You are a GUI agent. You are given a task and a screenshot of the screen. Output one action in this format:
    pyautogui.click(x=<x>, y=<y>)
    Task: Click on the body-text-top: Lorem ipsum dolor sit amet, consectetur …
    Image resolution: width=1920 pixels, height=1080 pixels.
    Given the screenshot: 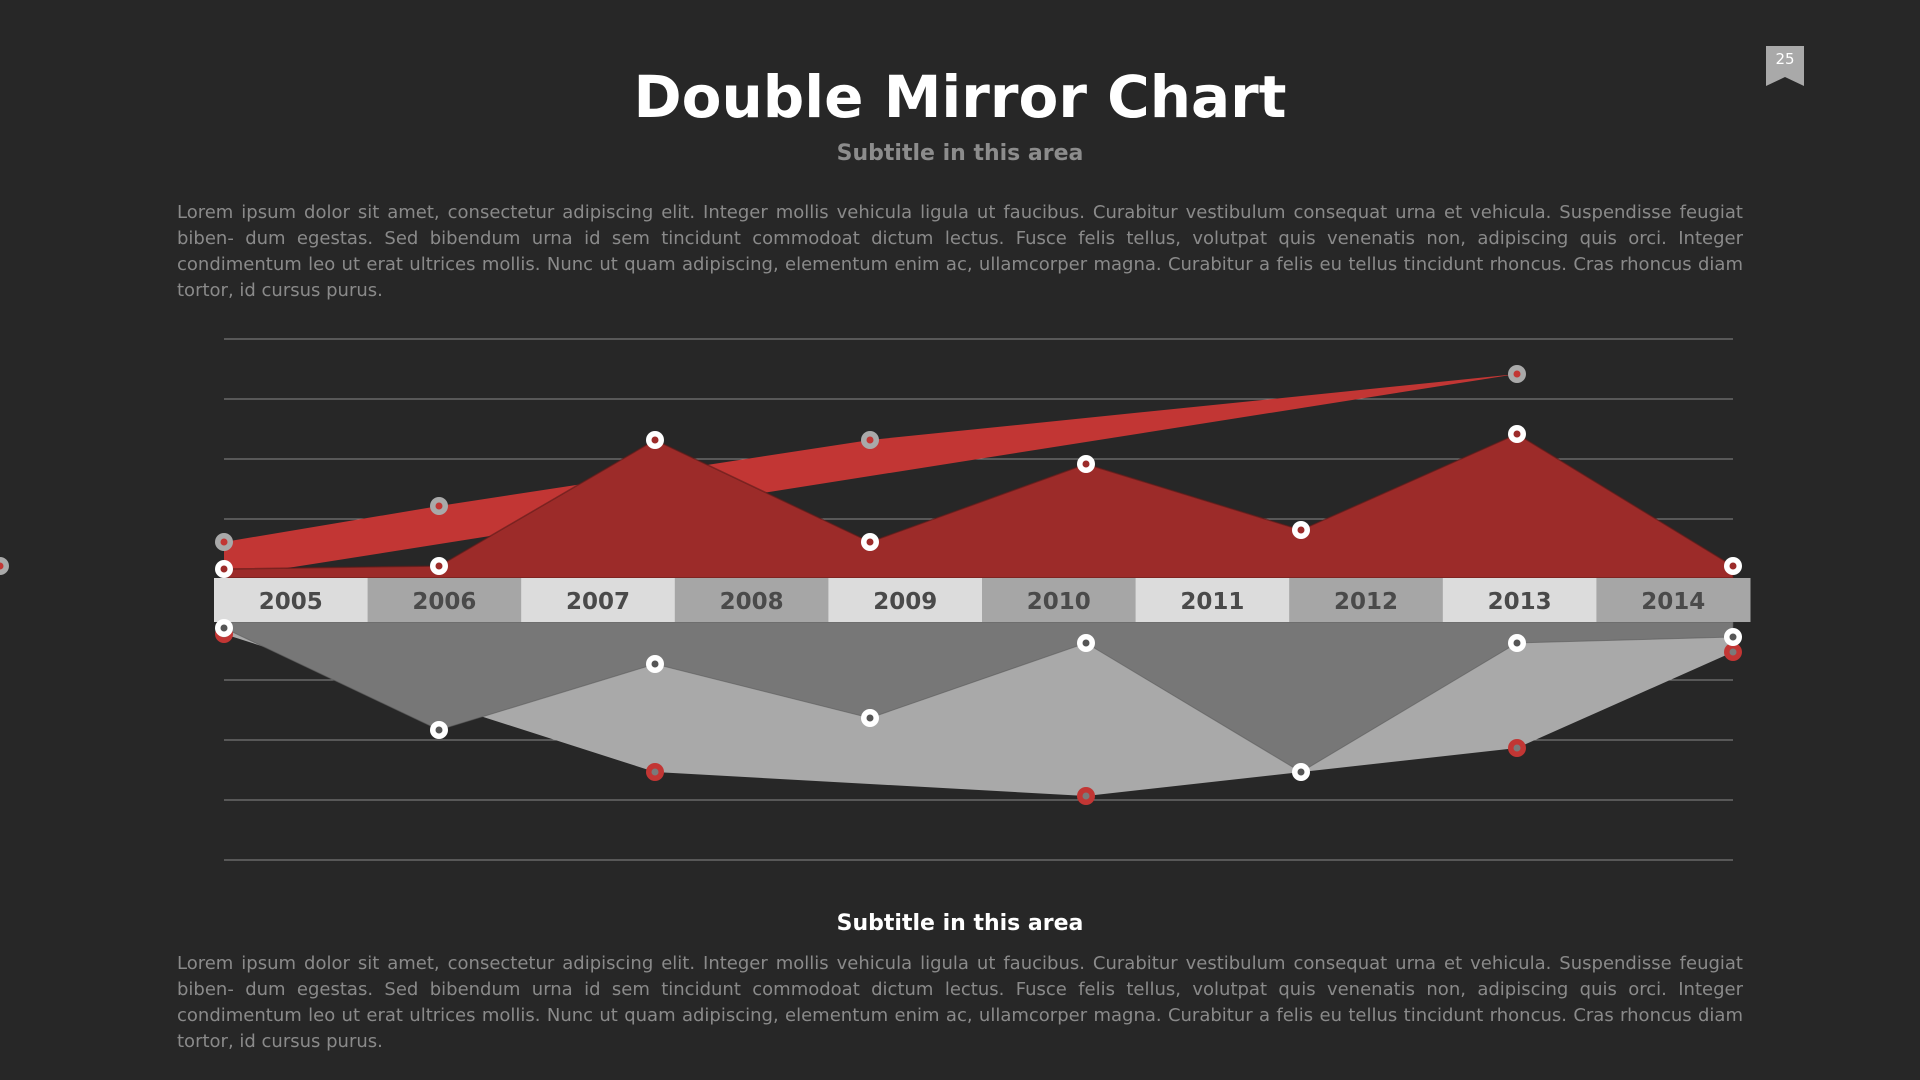 What is the action you would take?
    pyautogui.click(x=960, y=251)
    